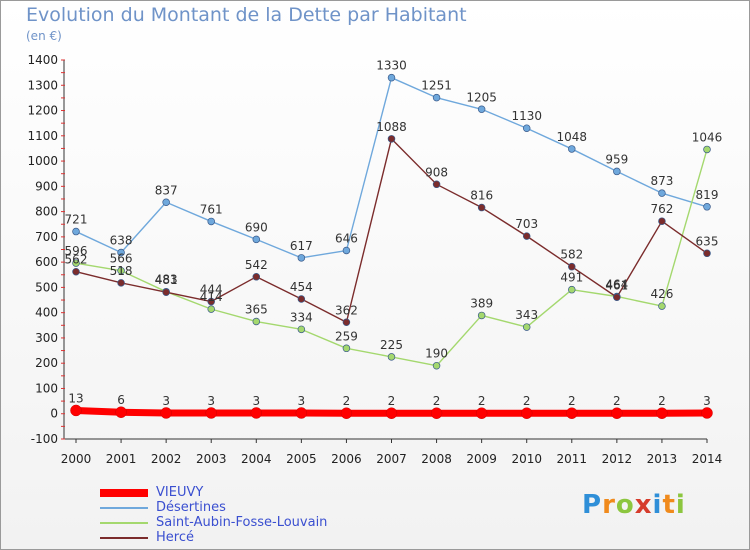 The image size is (750, 550). Describe the element at coordinates (211, 459) in the screenshot. I see `x-tick-label: 2003` at that location.